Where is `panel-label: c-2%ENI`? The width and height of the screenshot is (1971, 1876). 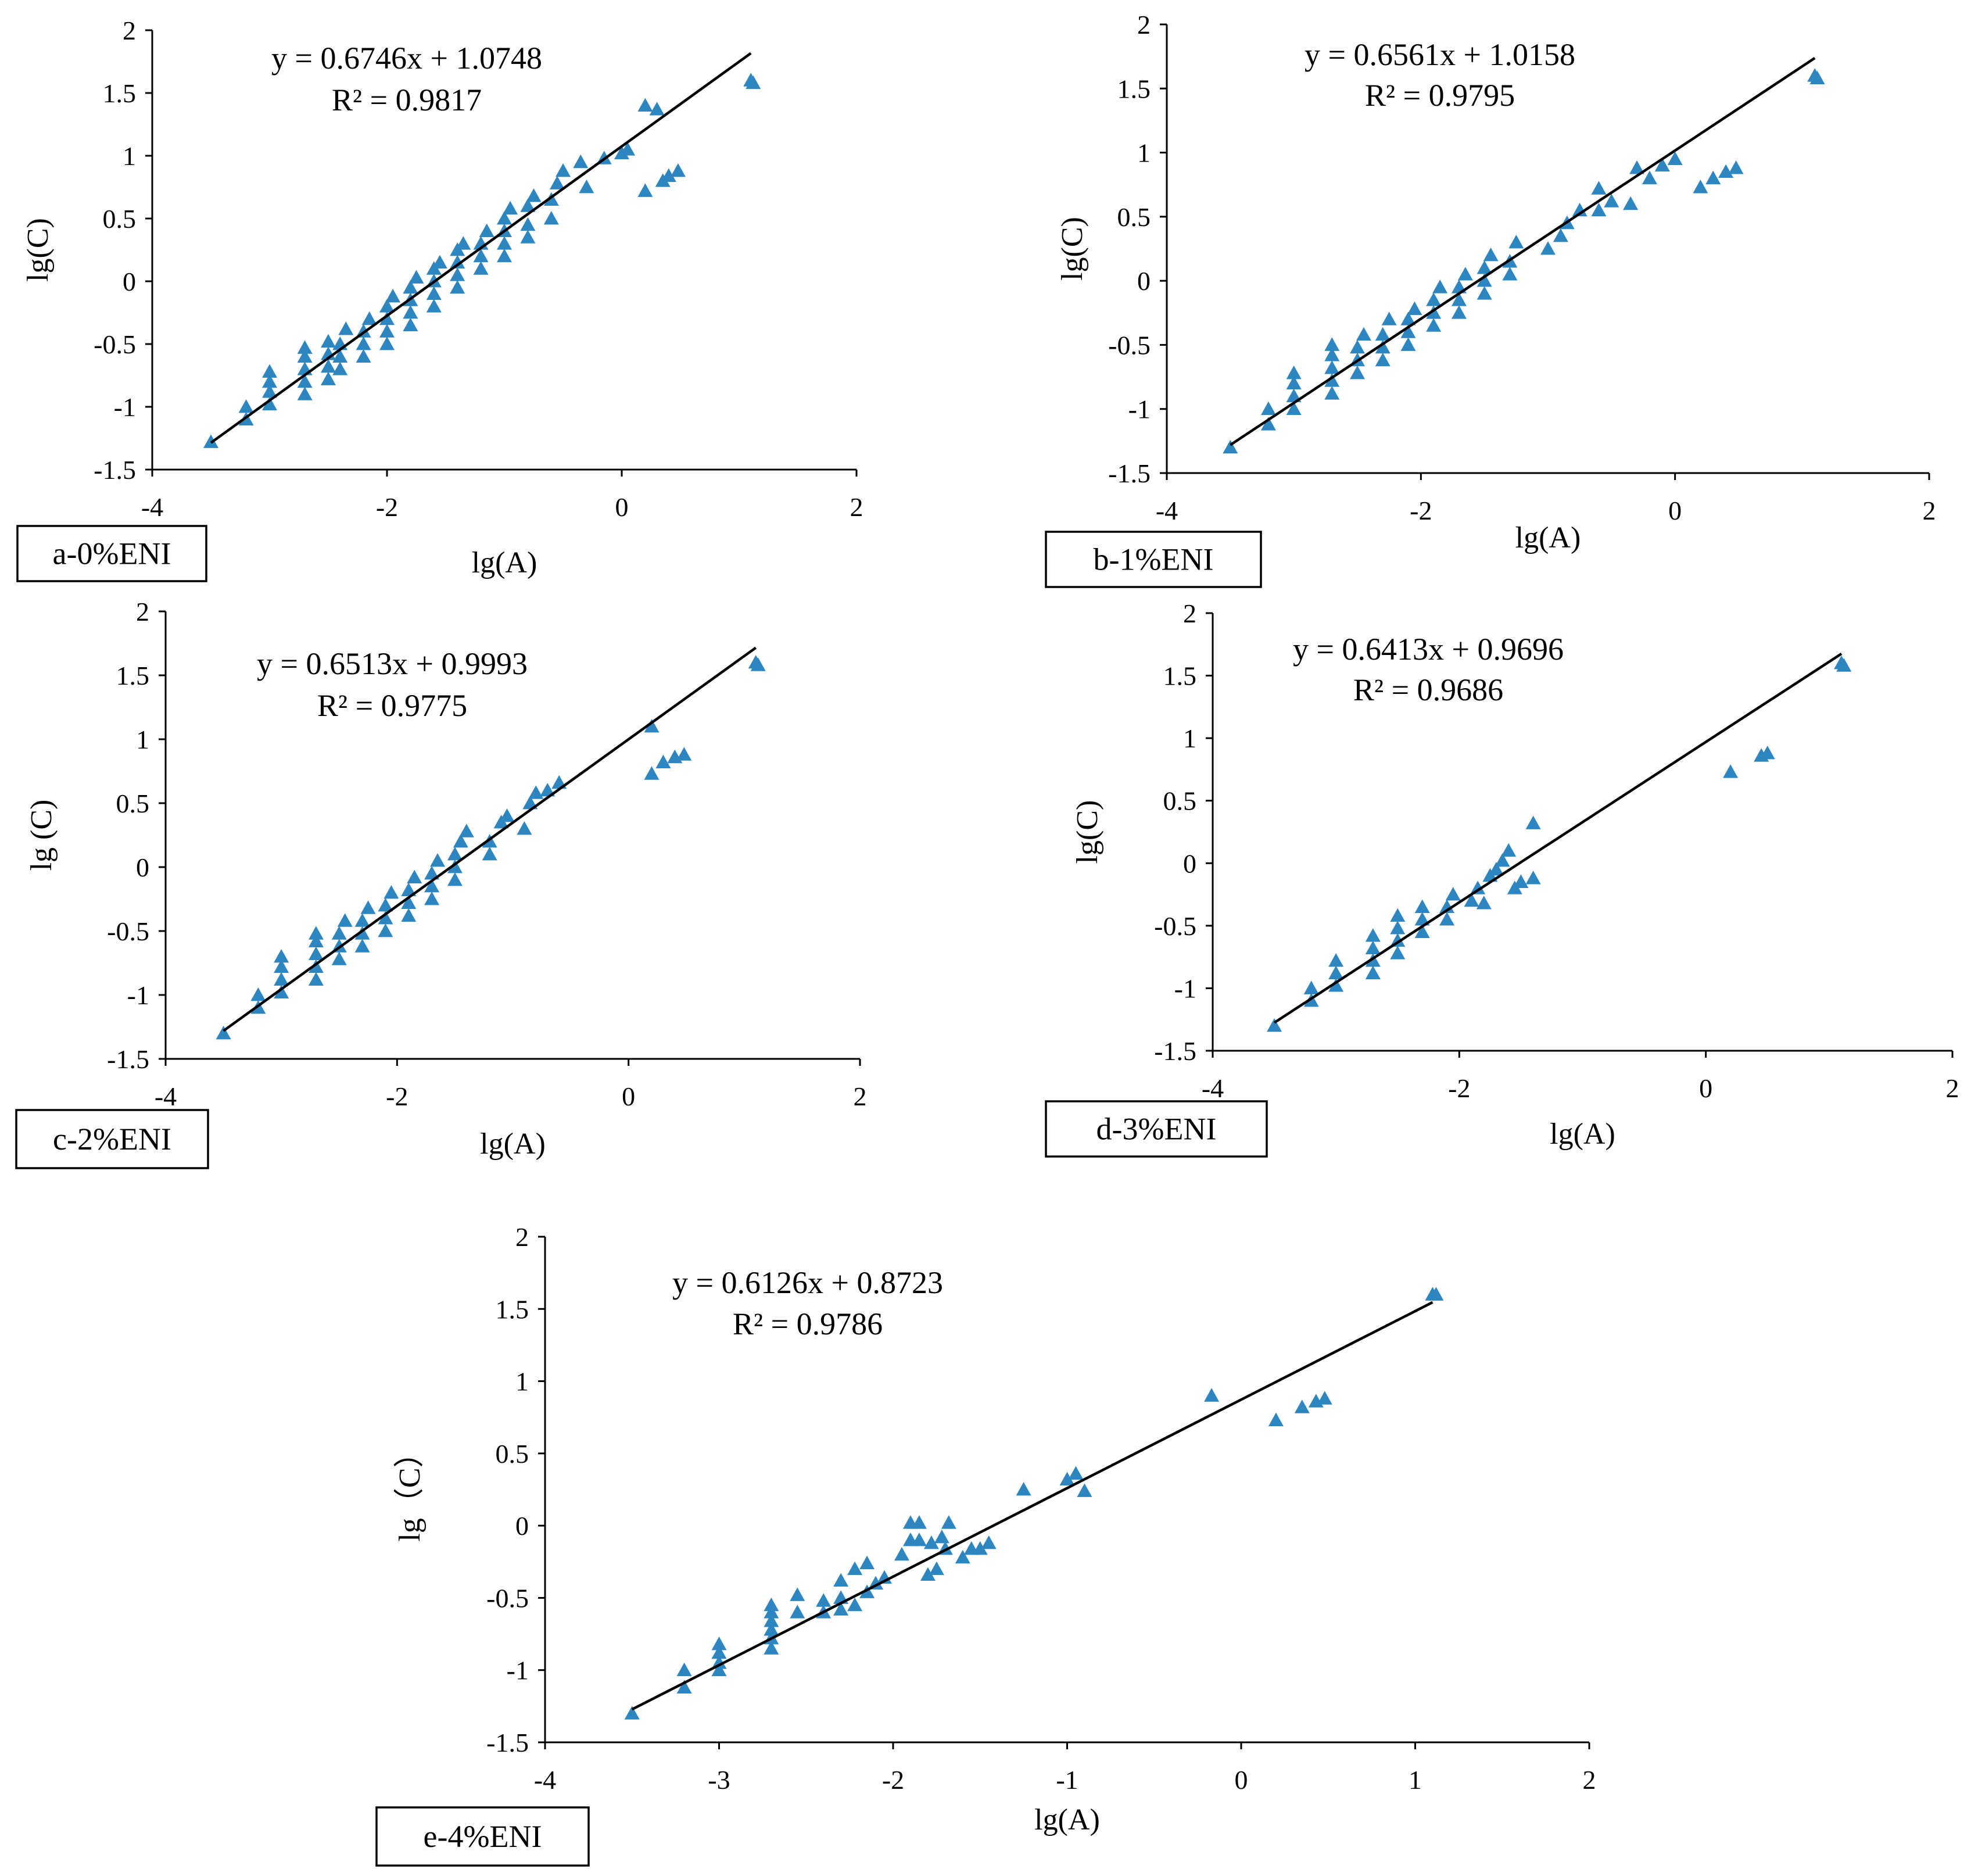 panel-label: c-2%ENI is located at coordinates (112, 1139).